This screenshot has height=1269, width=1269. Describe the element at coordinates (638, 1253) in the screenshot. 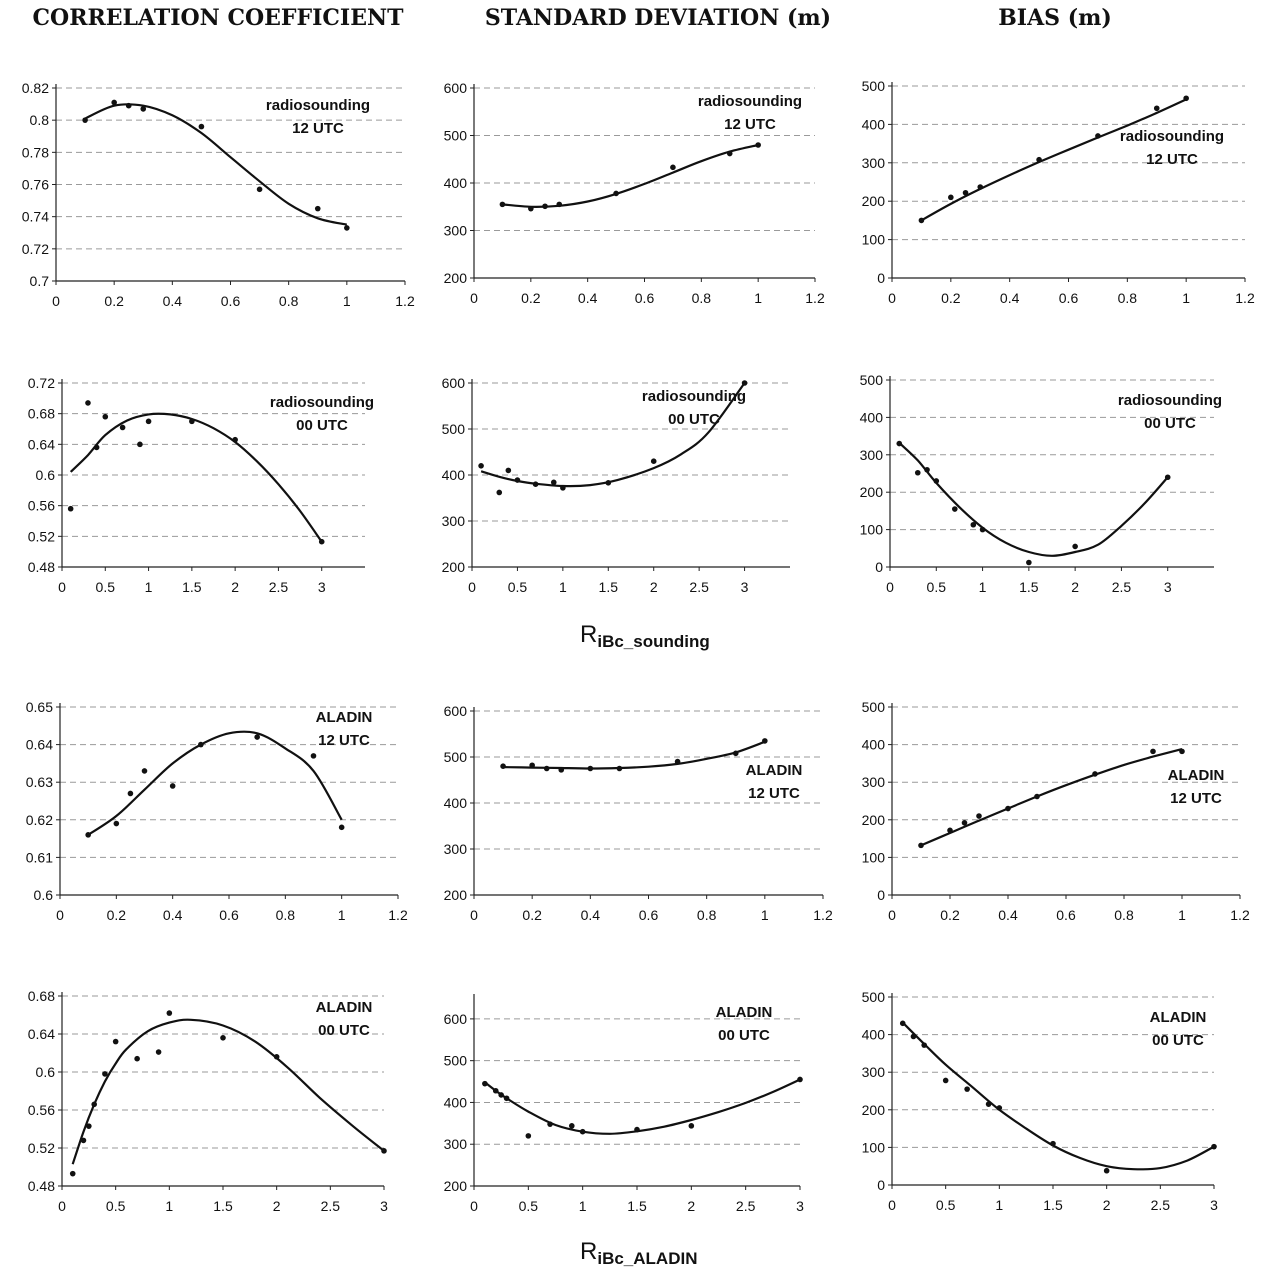

I see `row-label-aladin: RiBc_ALADIN` at that location.